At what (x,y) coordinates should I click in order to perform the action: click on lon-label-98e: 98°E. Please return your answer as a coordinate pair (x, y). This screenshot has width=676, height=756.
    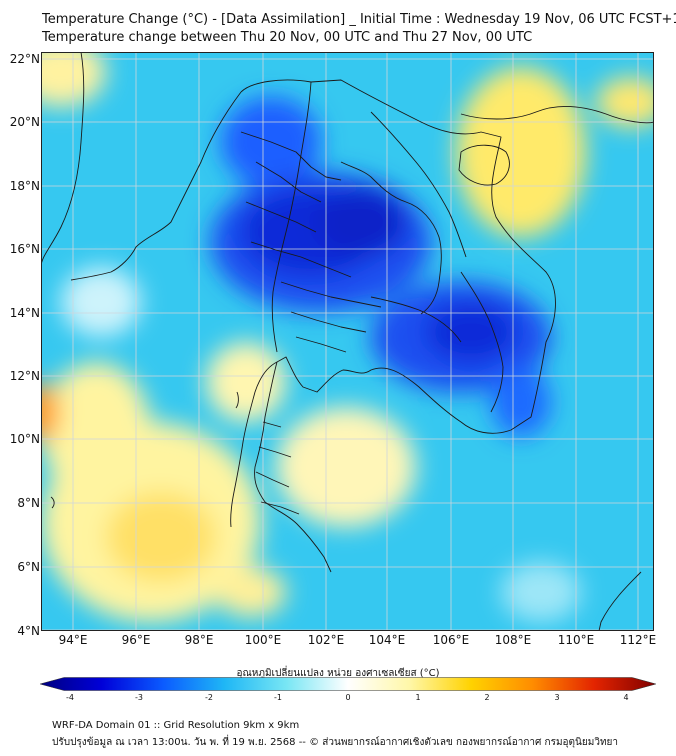
    Looking at the image, I should click on (199, 640).